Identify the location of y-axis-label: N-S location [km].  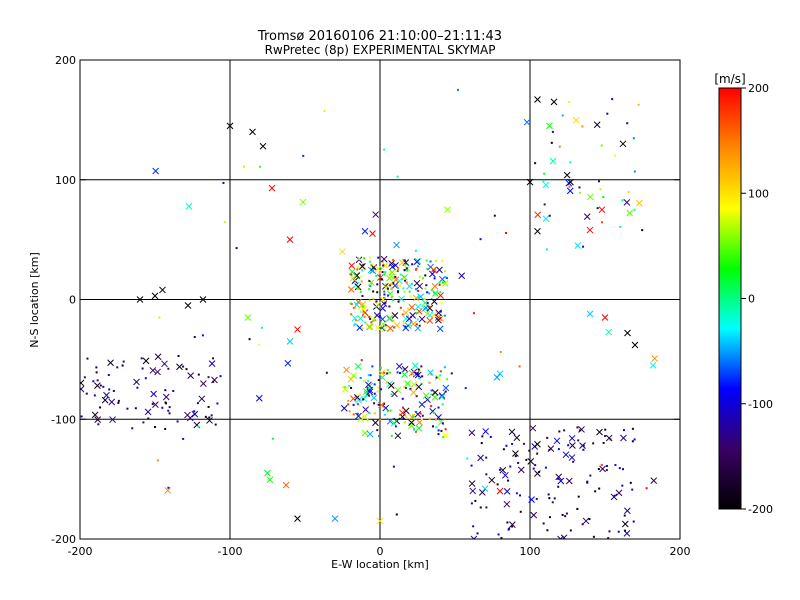
(34, 300).